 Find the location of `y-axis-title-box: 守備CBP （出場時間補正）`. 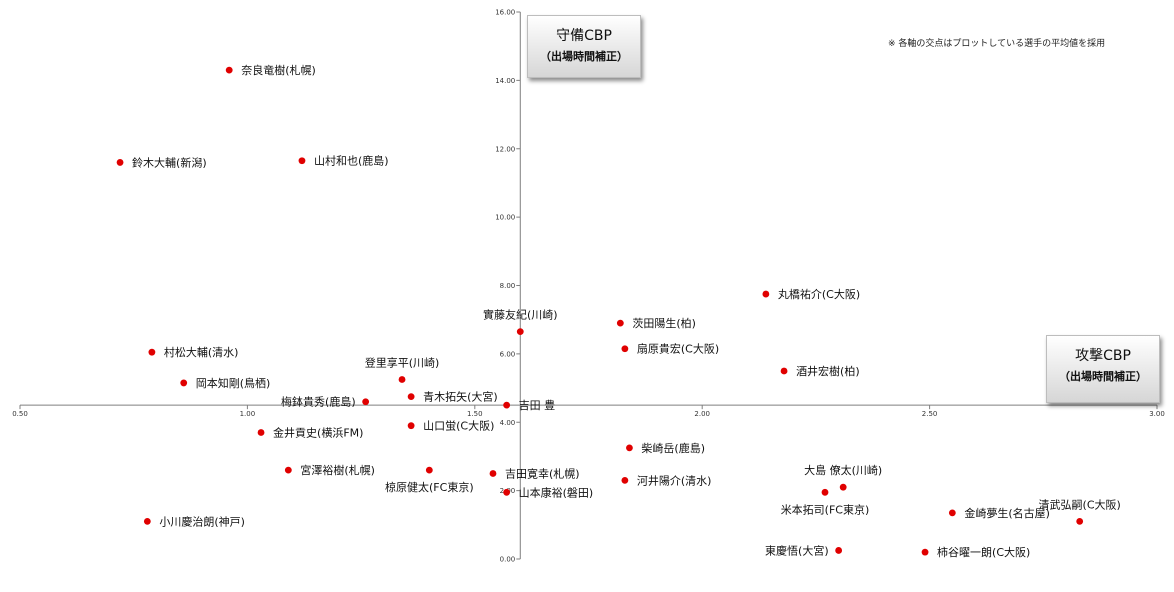

y-axis-title-box: 守備CBP （出場時間補正） is located at coordinates (584, 46).